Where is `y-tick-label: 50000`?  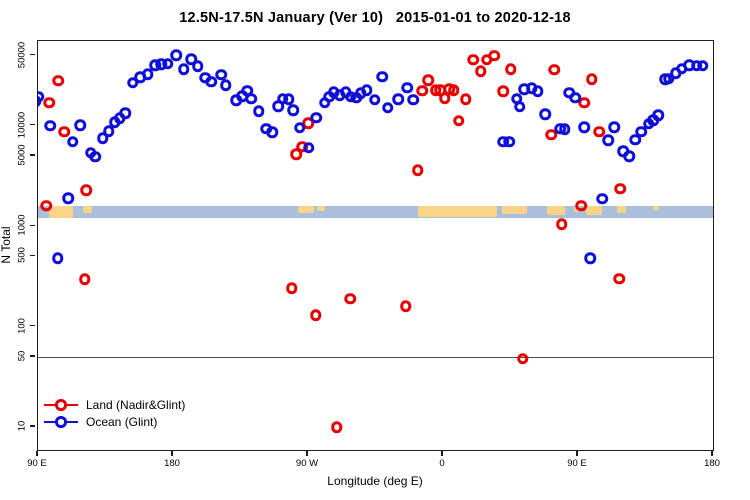
y-tick-label: 50000 is located at coordinates (22, 54).